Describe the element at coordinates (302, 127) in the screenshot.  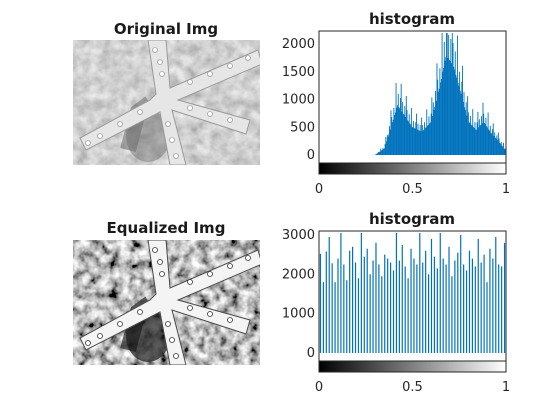
I see `y-tick-label: 500` at that location.